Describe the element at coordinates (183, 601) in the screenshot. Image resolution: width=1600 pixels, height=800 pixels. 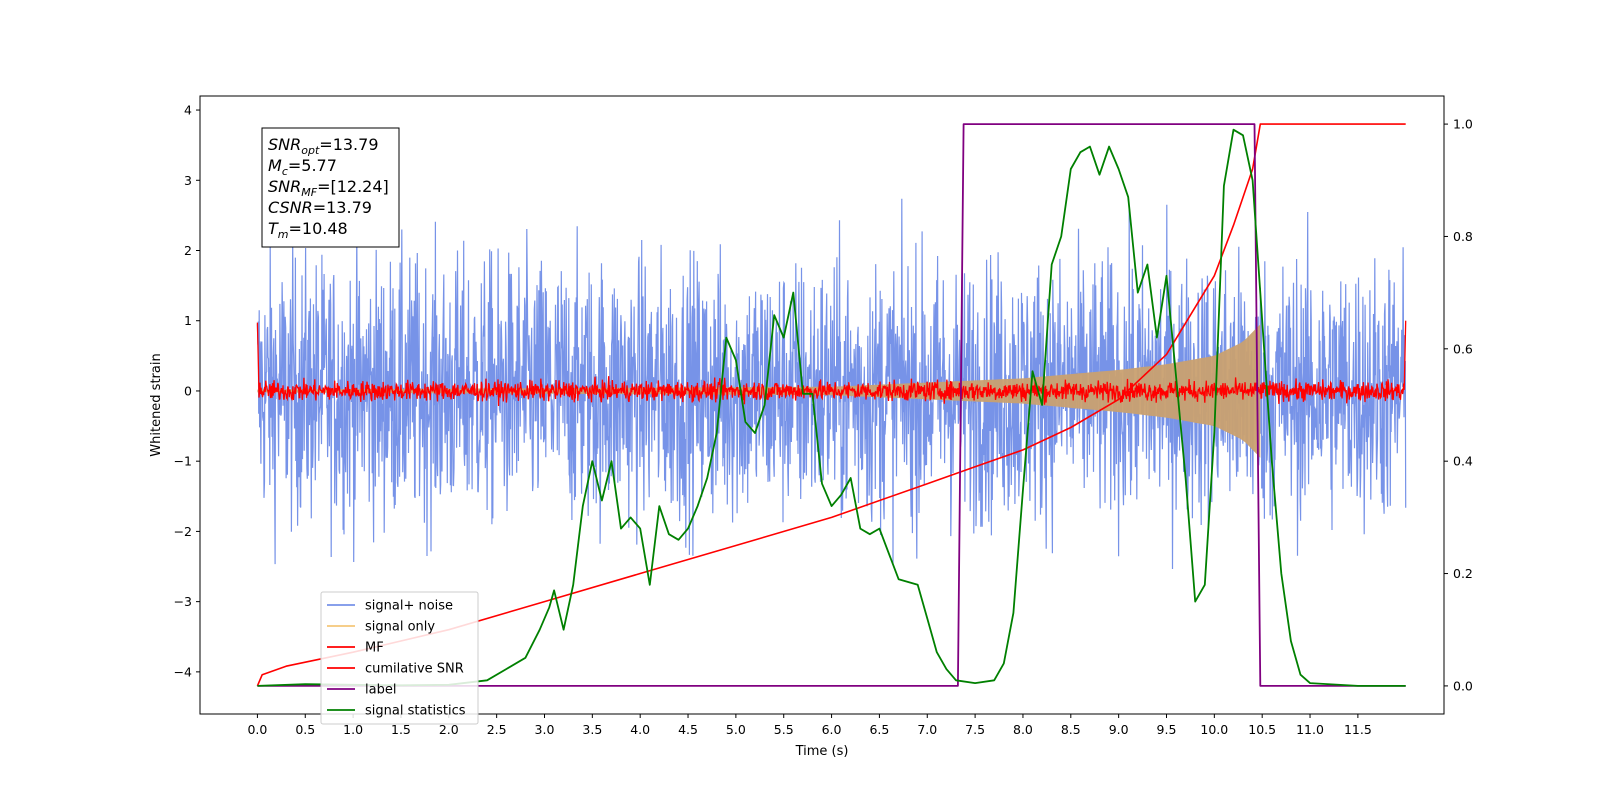
I see `y-tick-label: −3` at that location.